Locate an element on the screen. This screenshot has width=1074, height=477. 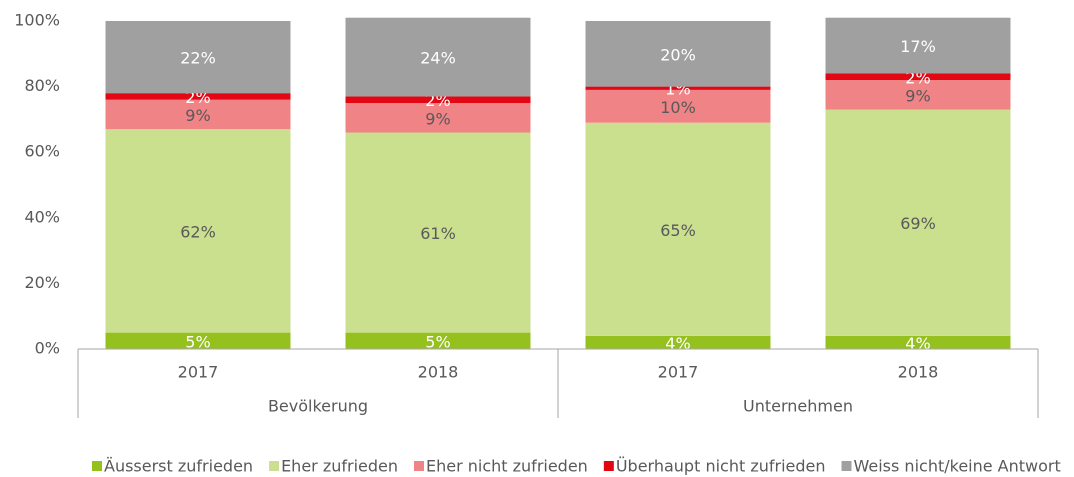
group-label: Bevölkerung is located at coordinates (318, 406).